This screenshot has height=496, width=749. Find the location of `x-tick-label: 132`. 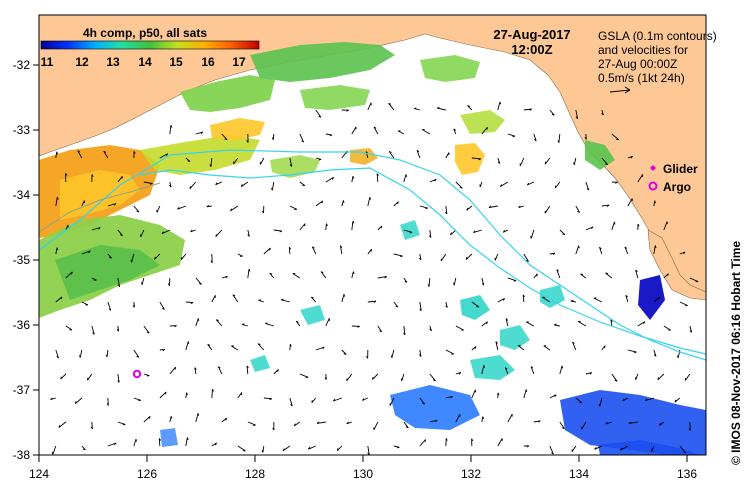

x-tick-label: 132 is located at coordinates (471, 474).